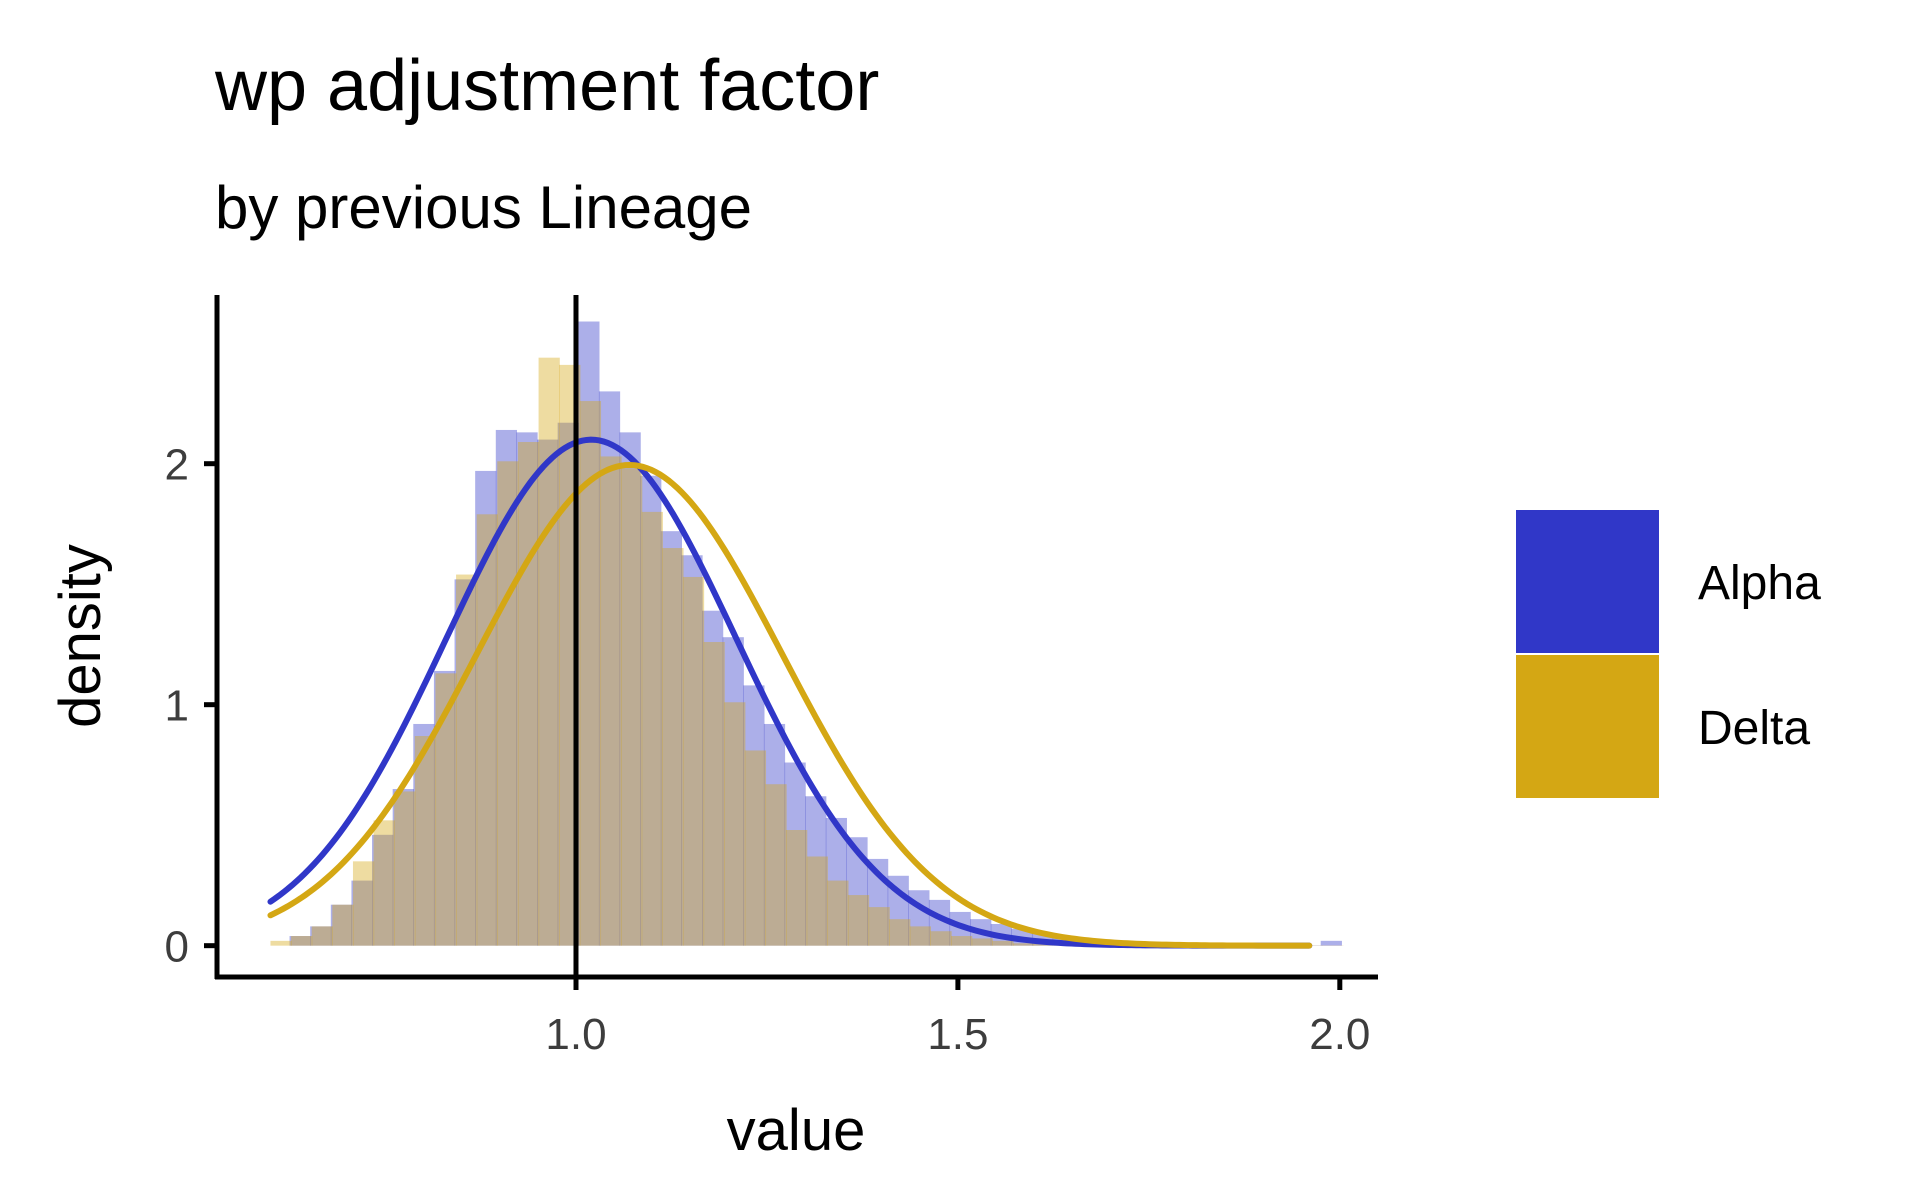 The width and height of the screenshot is (1920, 1200). What do you see at coordinates (1759, 583) in the screenshot?
I see `legend-label-alpha: Alpha` at bounding box center [1759, 583].